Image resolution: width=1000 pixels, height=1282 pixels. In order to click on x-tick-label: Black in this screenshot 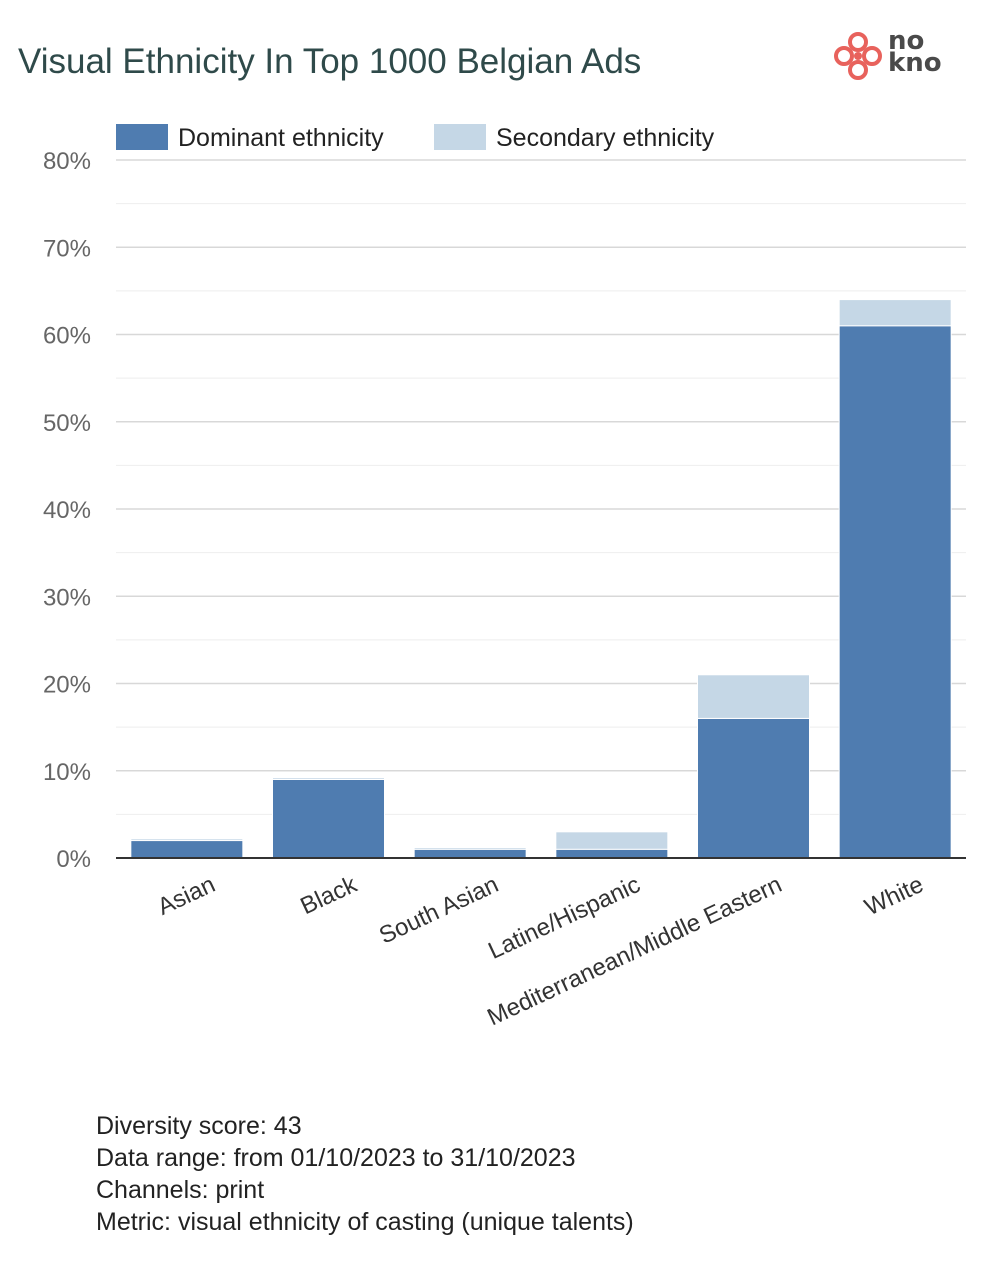, I will do `click(329, 896)`.